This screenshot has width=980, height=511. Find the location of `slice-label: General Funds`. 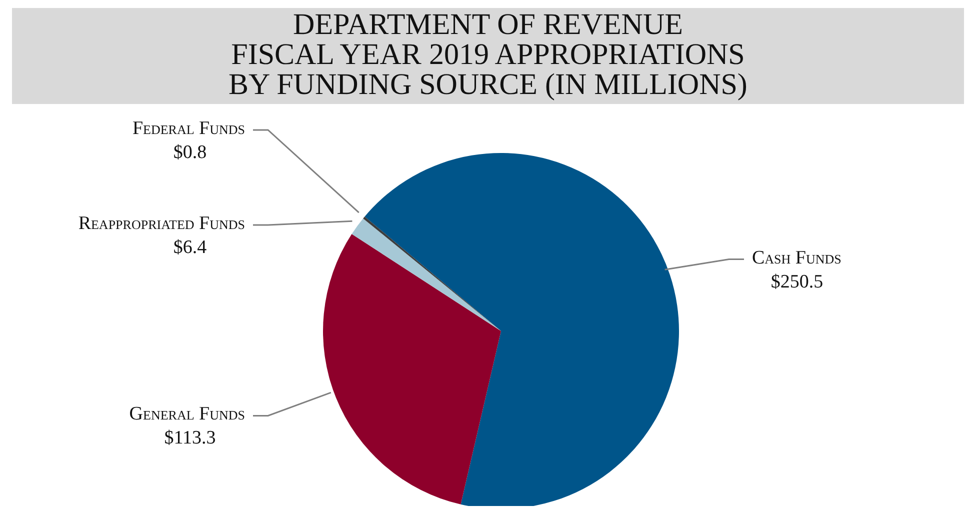

slice-label: General Funds is located at coordinates (187, 414).